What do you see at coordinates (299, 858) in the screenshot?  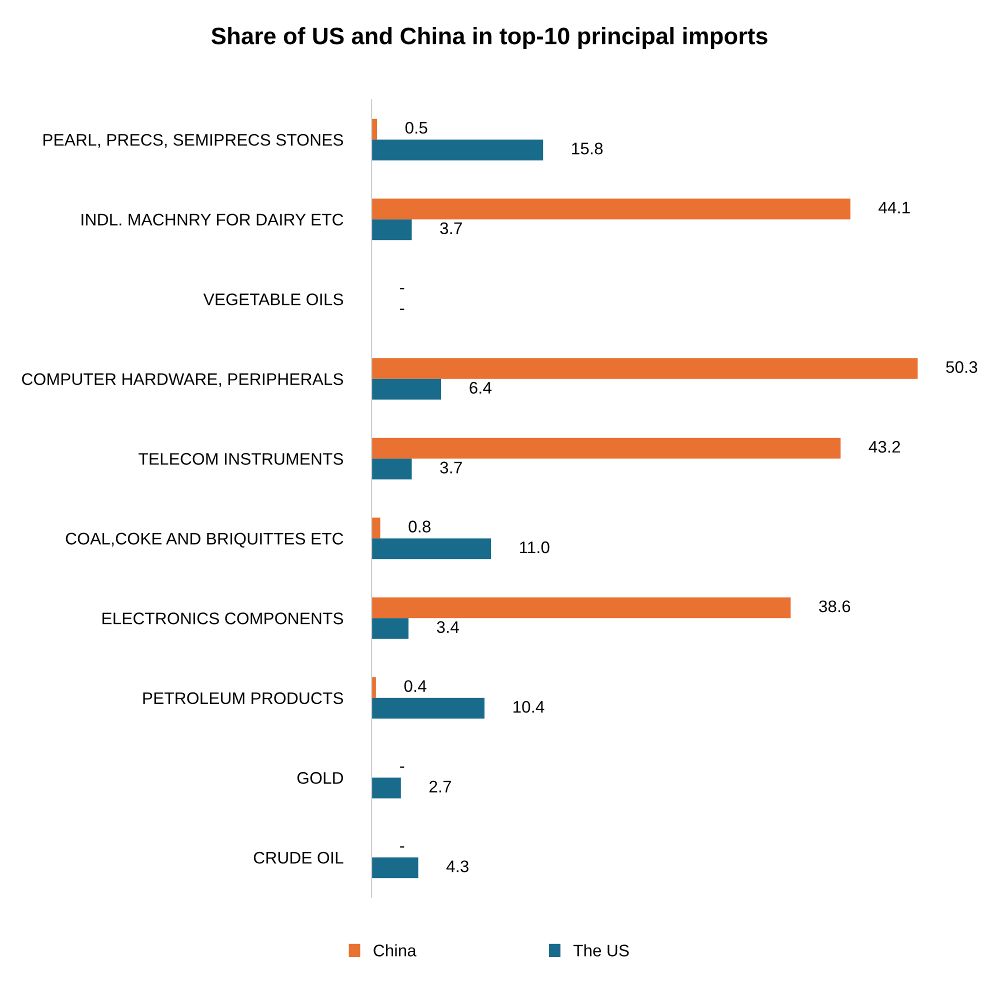 I see `y-tick-label: CRUDE OIL` at bounding box center [299, 858].